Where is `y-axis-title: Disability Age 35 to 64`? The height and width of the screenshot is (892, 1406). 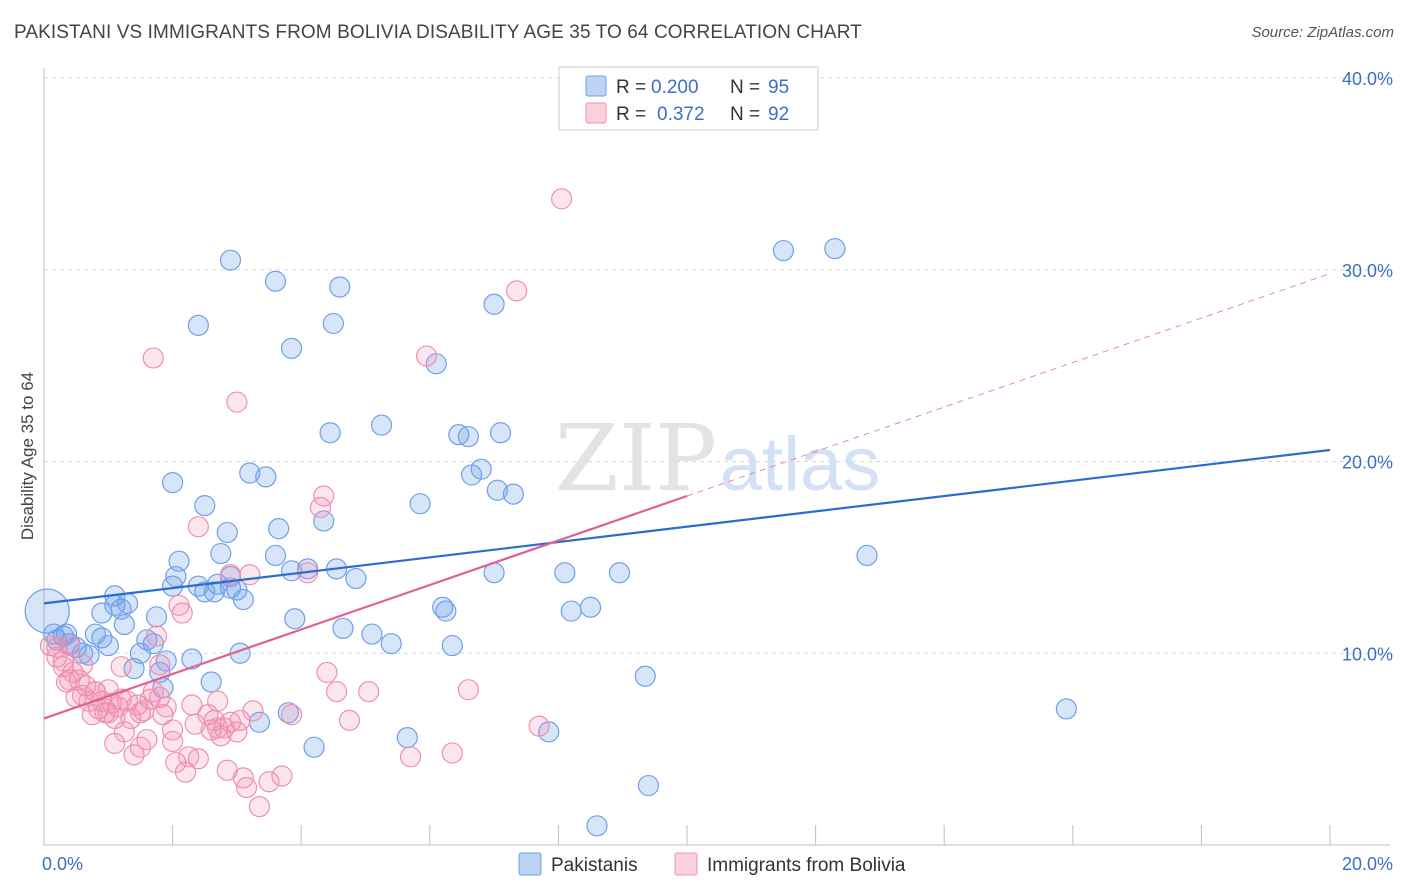 y-axis-title: Disability Age 35 to 64 is located at coordinates (27, 456).